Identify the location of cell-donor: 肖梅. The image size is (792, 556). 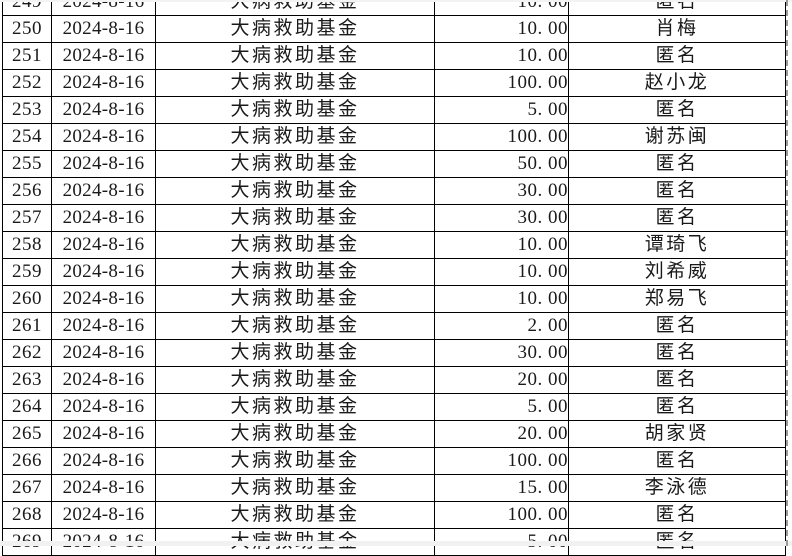
(677, 29).